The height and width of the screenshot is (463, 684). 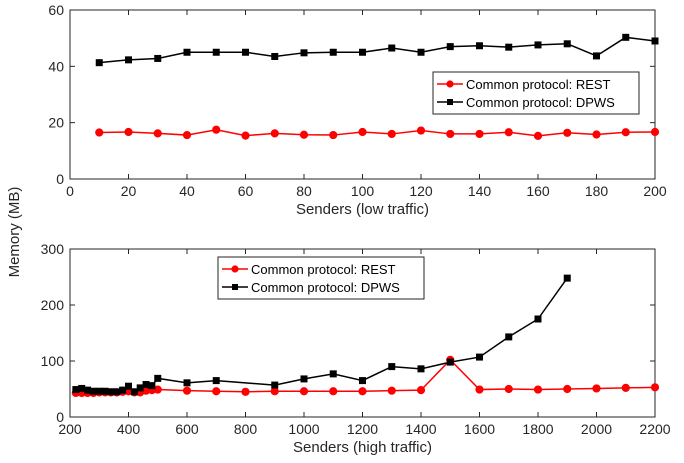 I want to click on x-tick-label: 400, so click(x=129, y=429).